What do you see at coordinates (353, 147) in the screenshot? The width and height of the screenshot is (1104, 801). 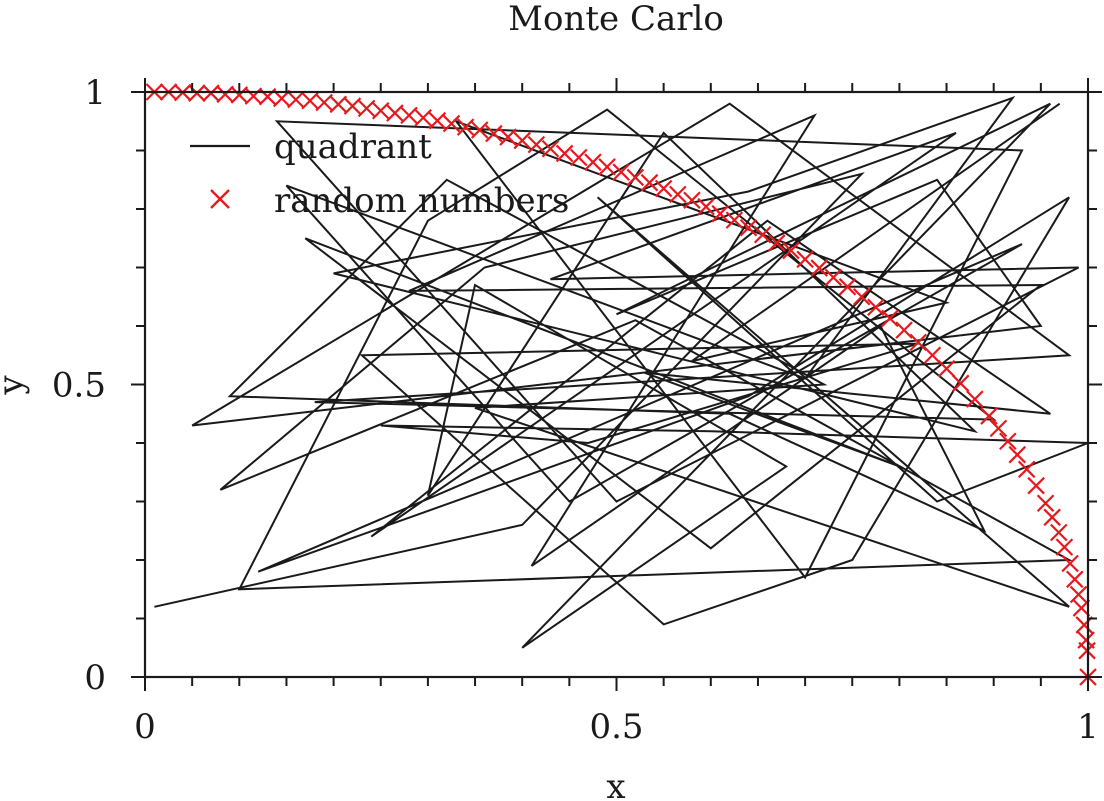 I see `legend-label-quadrant: quadrant` at bounding box center [353, 147].